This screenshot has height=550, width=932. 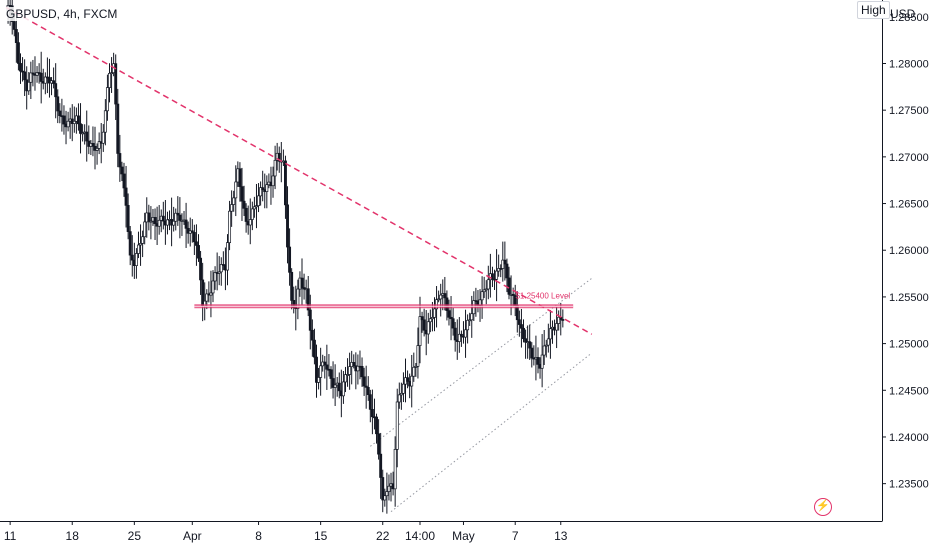 What do you see at coordinates (383, 536) in the screenshot?
I see `time-tick-label: 22` at bounding box center [383, 536].